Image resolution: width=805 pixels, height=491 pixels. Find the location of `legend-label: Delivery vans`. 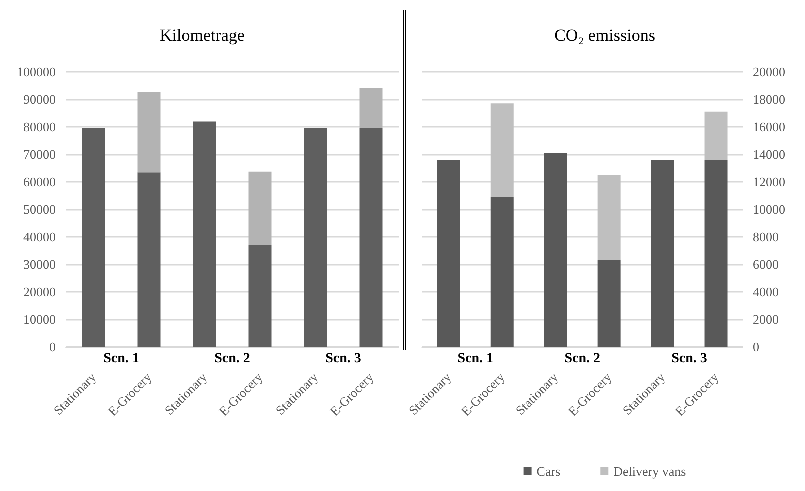

legend-label: Delivery vans is located at coordinates (650, 471).